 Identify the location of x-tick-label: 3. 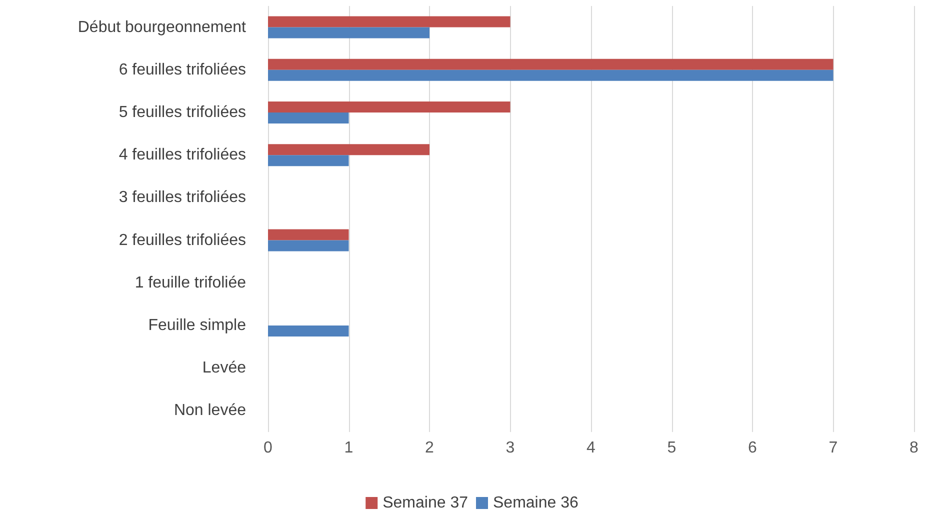
(510, 448).